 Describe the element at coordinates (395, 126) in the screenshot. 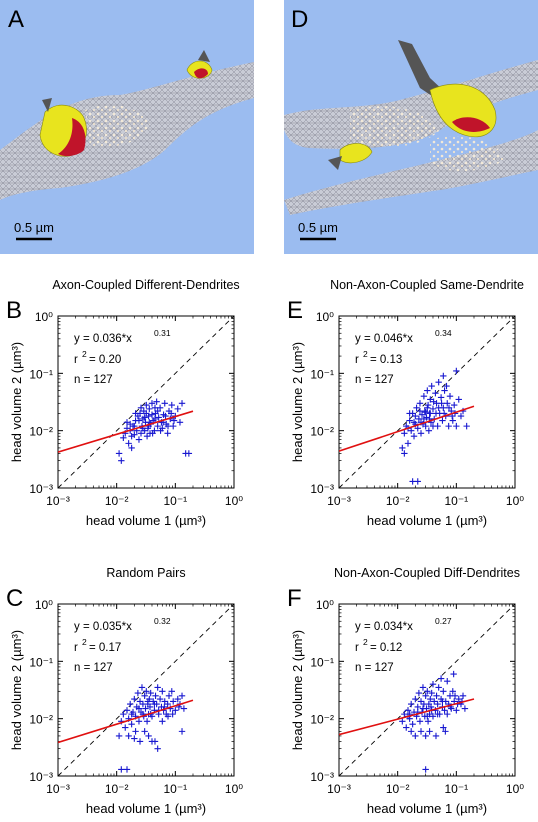

I see `vesicle-cluster-d` at that location.